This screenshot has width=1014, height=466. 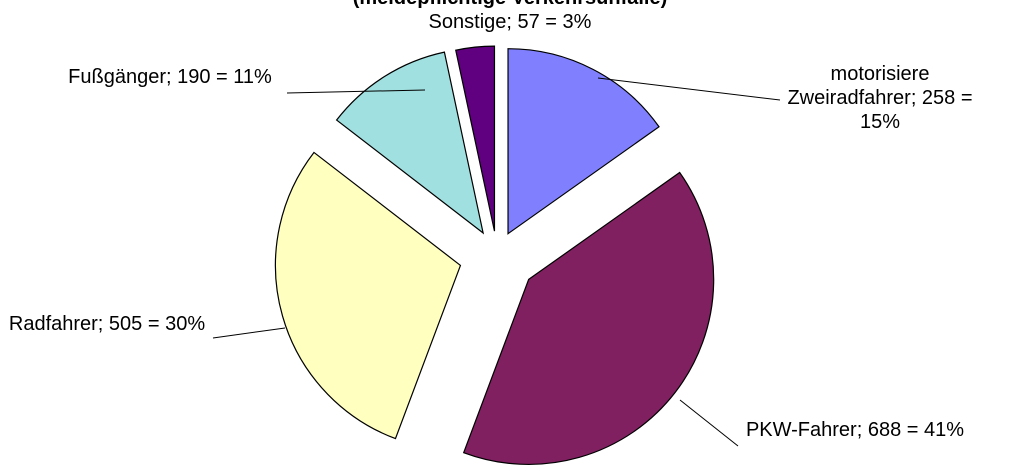 I want to click on slice-label: Sonstige; 57 = 3%, so click(x=510, y=22).